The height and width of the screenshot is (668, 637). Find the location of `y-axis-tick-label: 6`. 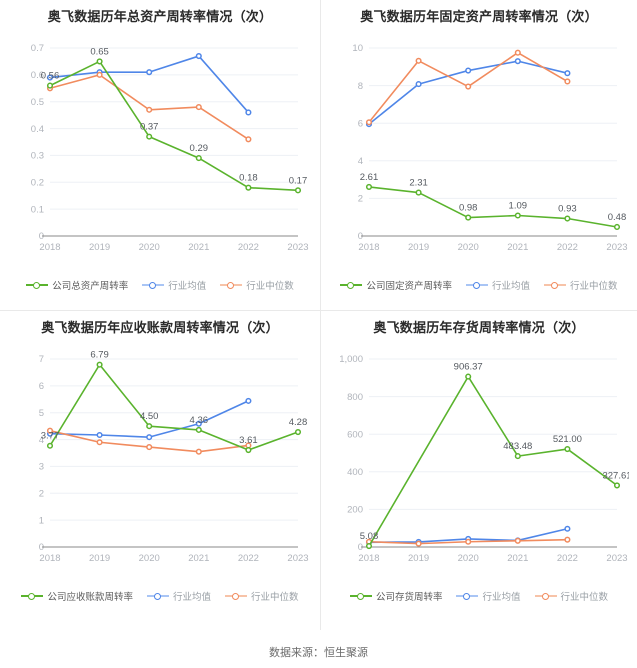

y-axis-tick-label: 6 is located at coordinates (360, 123).